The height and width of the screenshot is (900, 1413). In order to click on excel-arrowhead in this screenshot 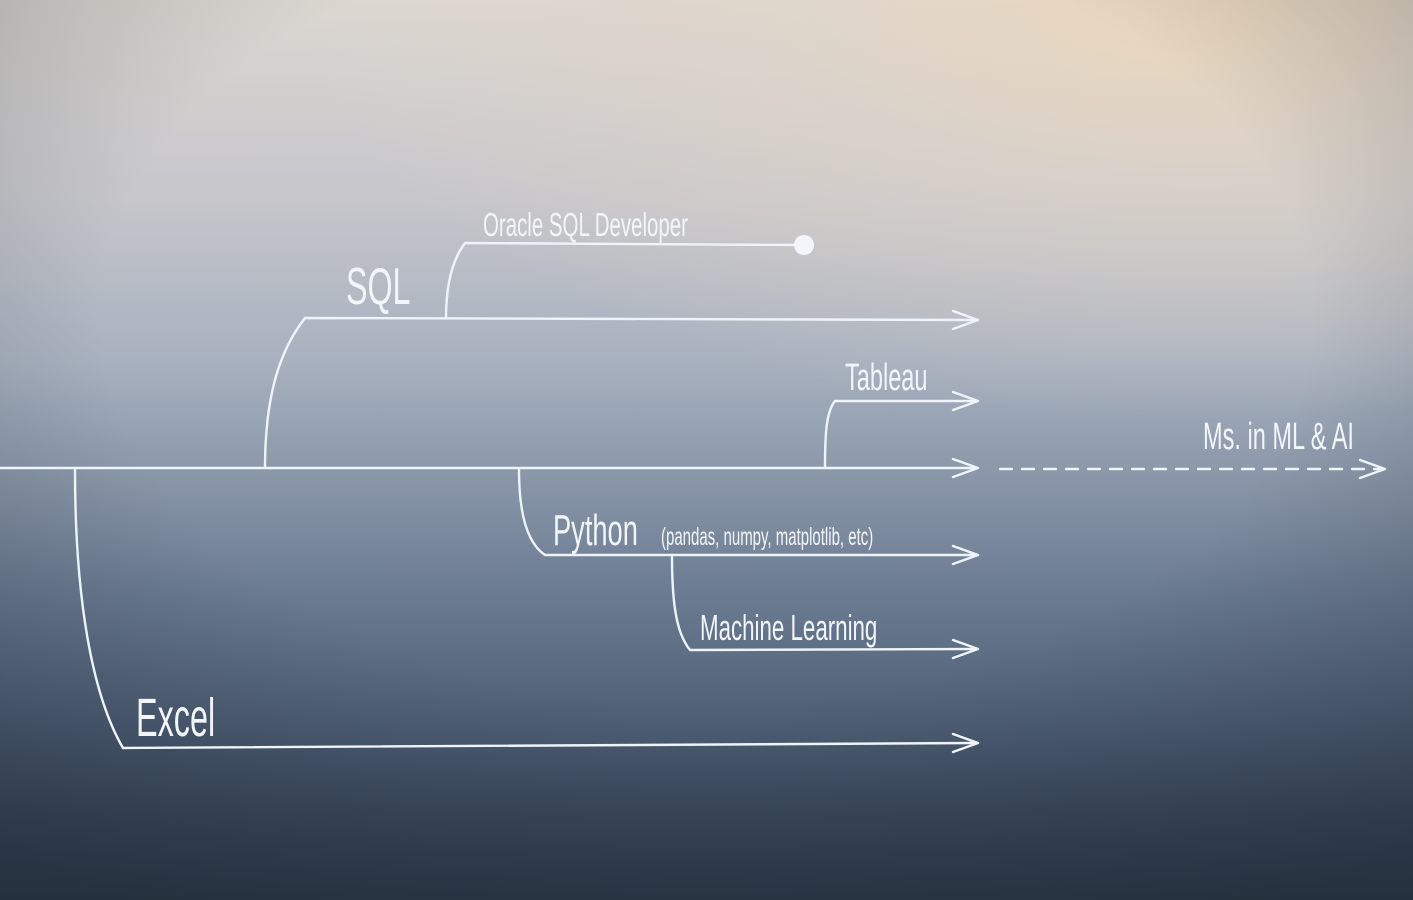, I will do `click(965, 743)`.